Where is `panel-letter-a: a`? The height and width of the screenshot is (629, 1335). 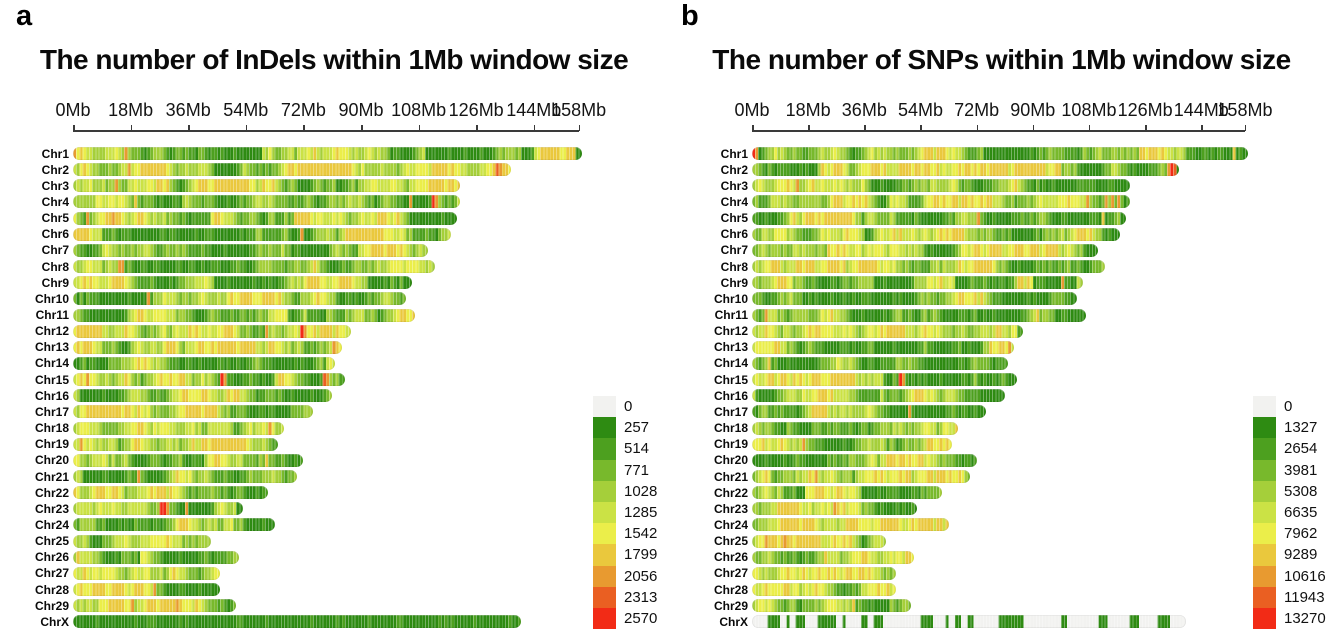 panel-letter-a: a is located at coordinates (24, 16).